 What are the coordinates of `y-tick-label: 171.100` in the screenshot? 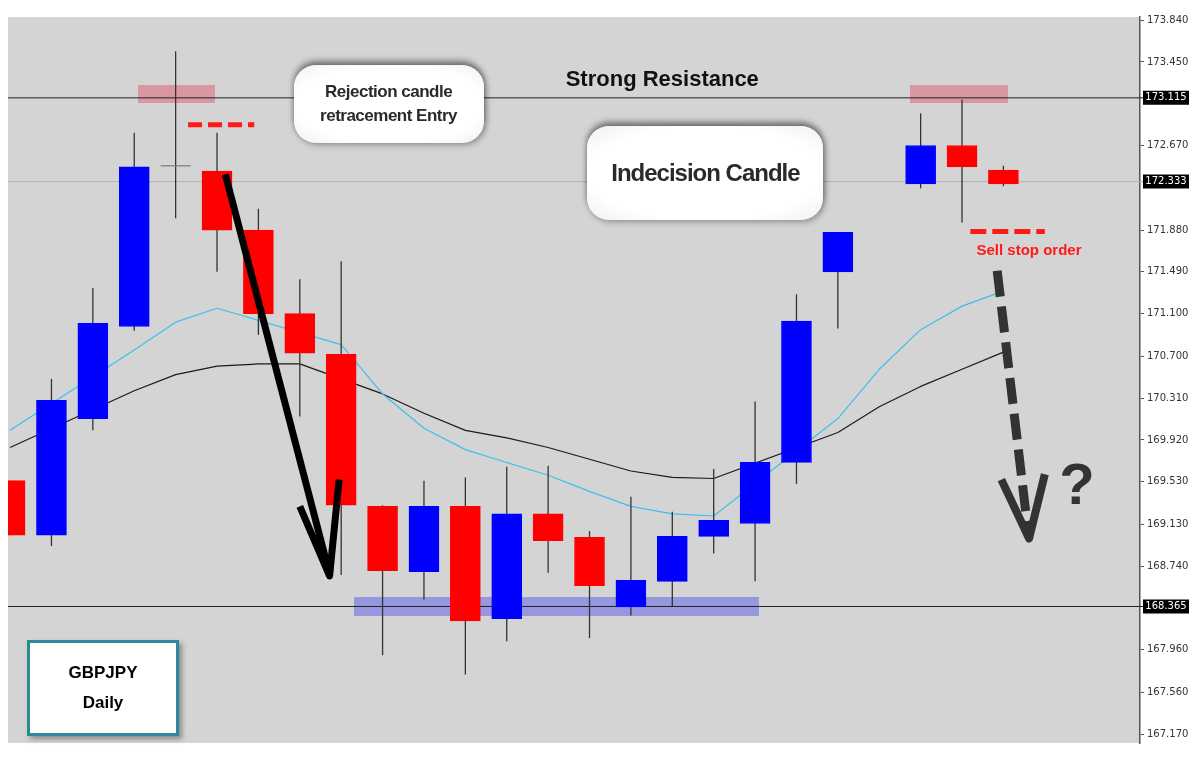 It's located at (1168, 313).